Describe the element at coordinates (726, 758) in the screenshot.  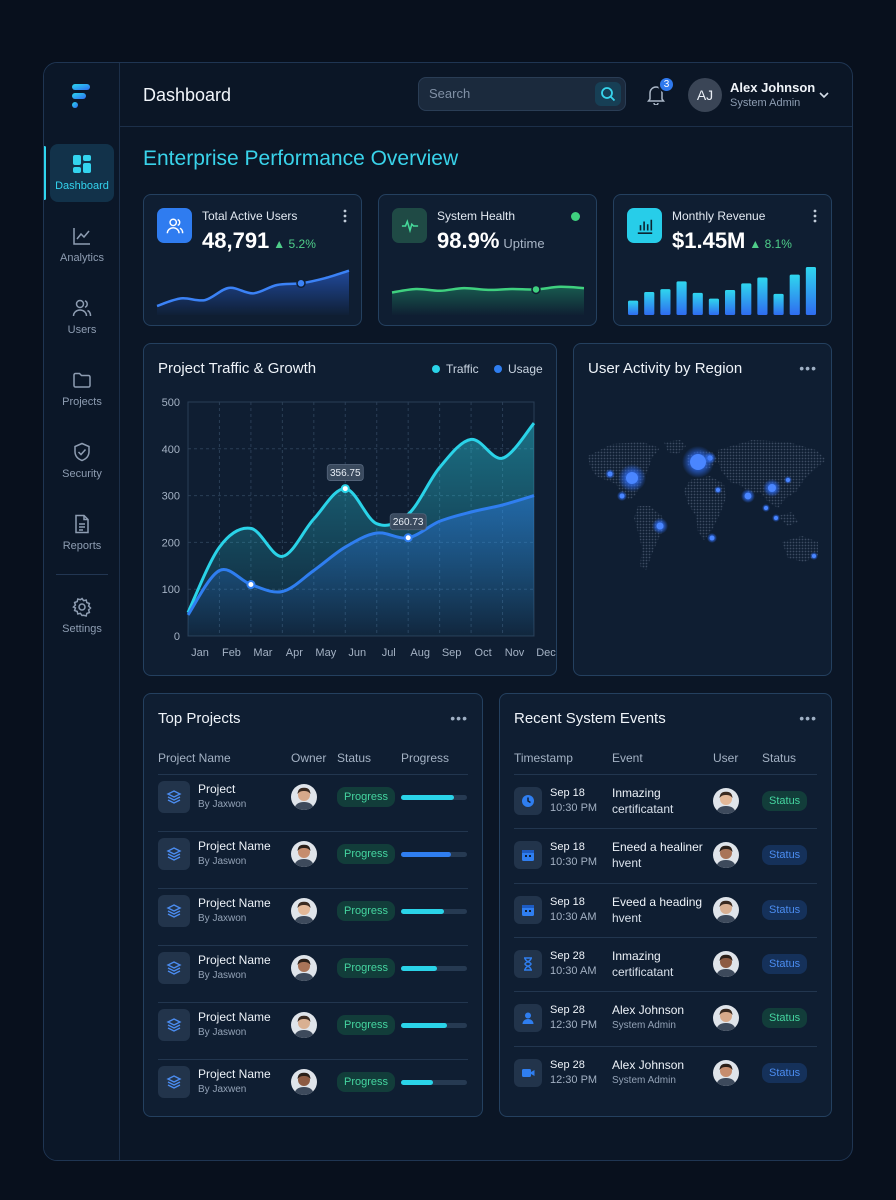
I see `column-header: User` at that location.